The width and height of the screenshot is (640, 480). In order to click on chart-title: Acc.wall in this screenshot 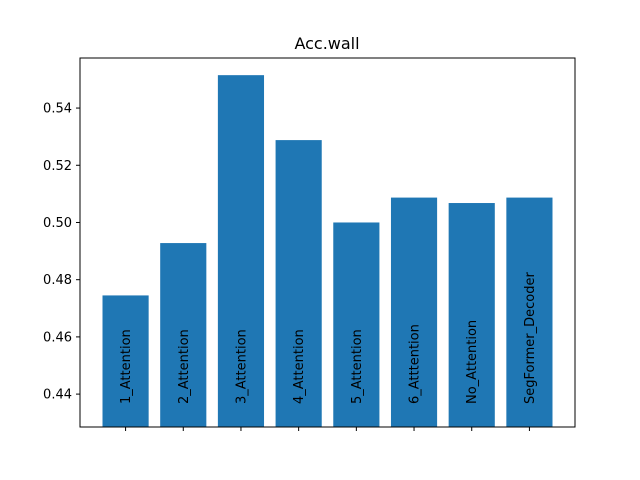, I will do `click(326, 43)`.